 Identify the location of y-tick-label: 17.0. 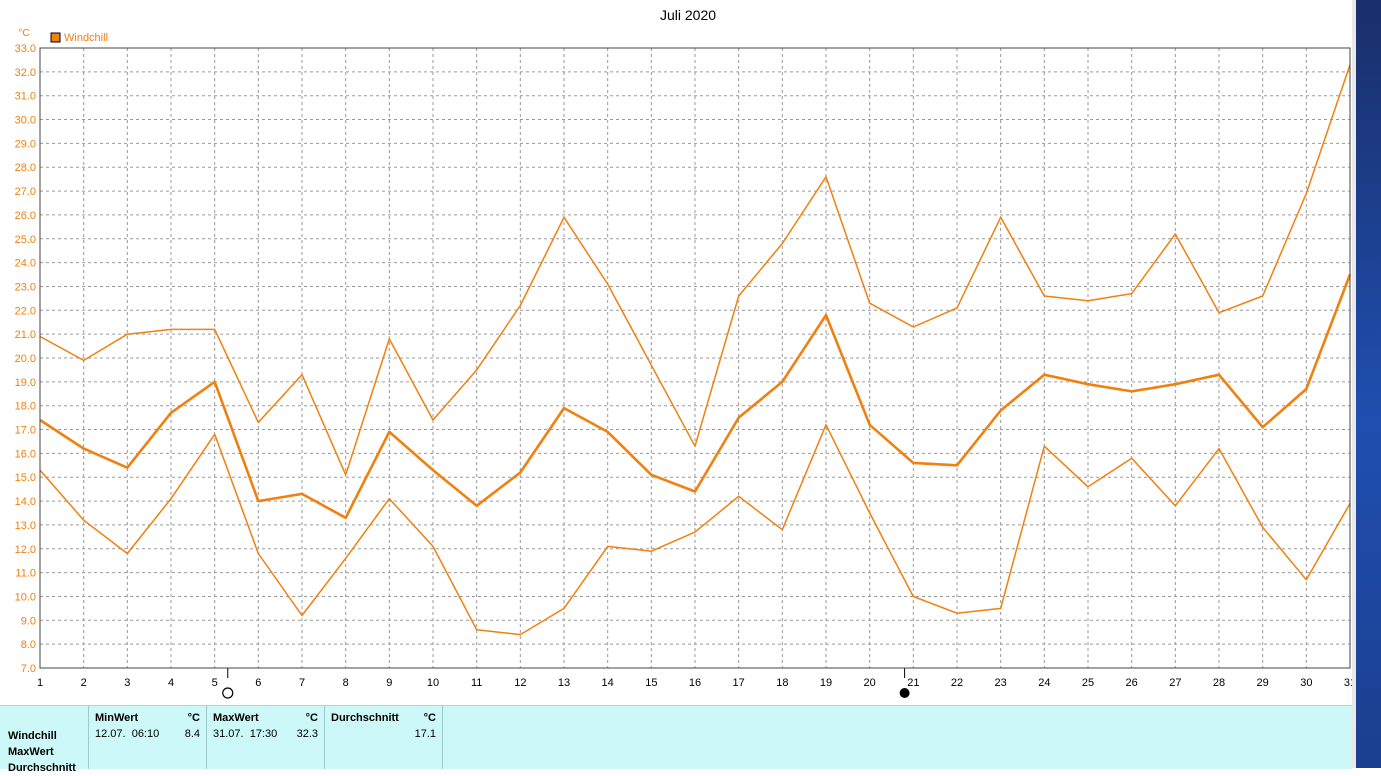
(25, 431).